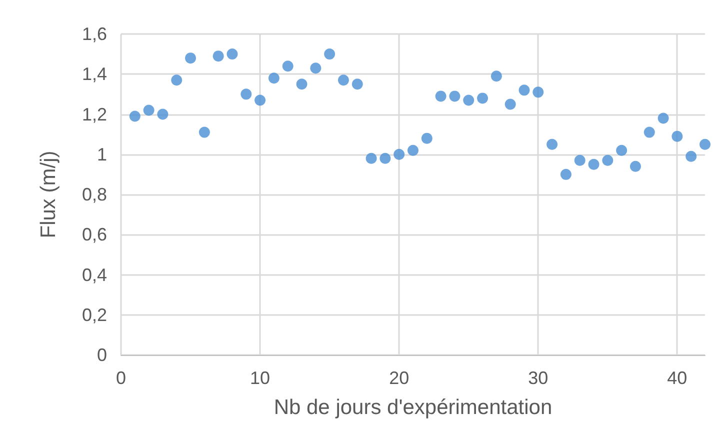 The width and height of the screenshot is (722, 441). Describe the element at coordinates (48, 194) in the screenshot. I see `y-axis-title: Flux (m/j)` at that location.